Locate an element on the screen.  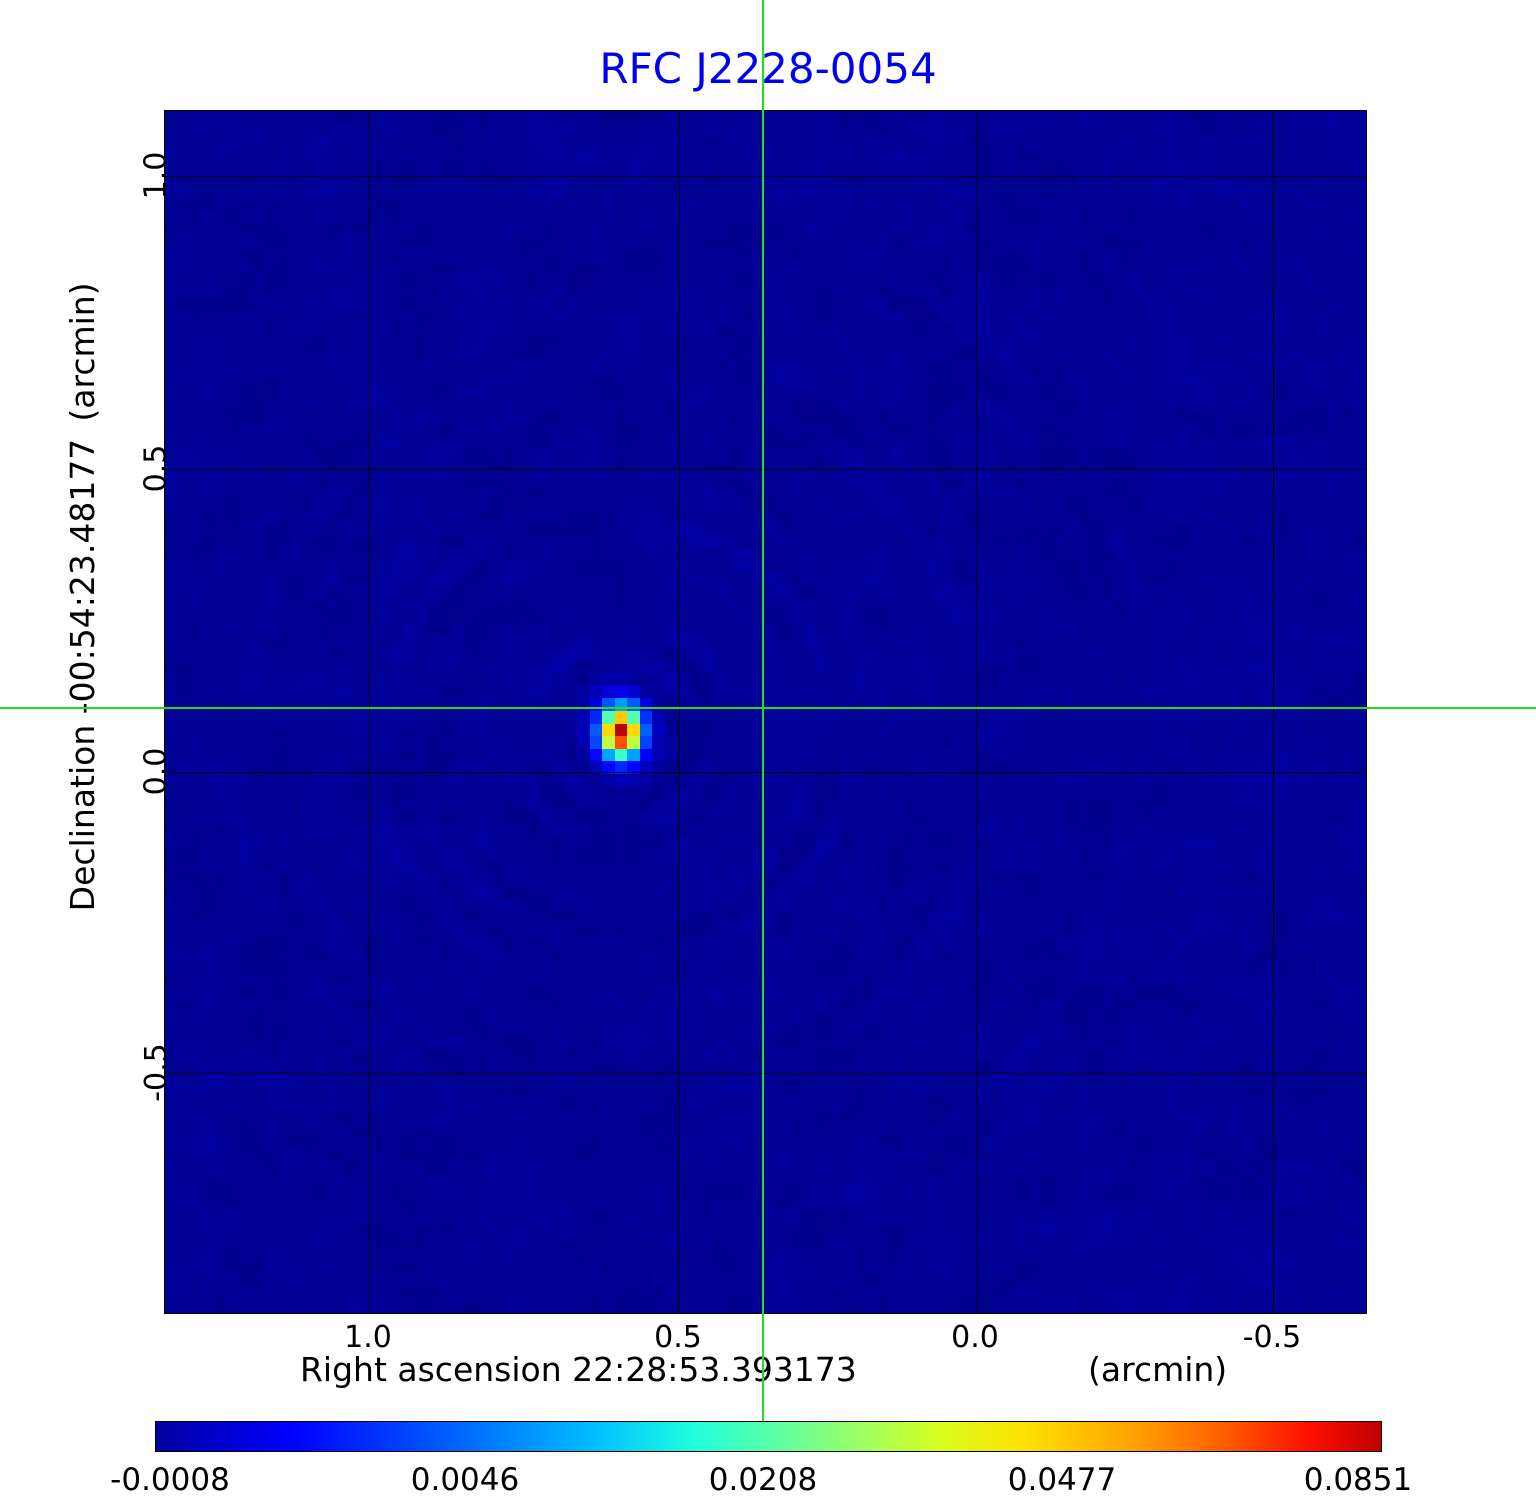
x-tick-label-2: 0.0 is located at coordinates (975, 1337).